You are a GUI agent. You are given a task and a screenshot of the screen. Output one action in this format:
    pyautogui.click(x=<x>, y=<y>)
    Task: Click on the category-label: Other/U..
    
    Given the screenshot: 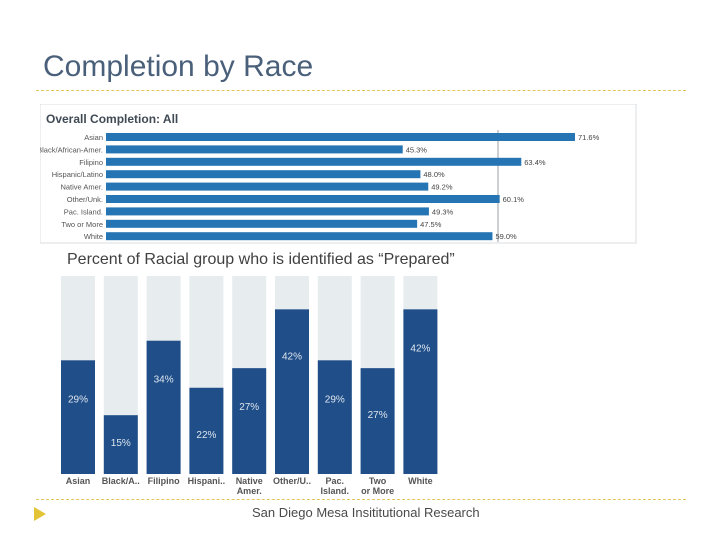 What is the action you would take?
    pyautogui.click(x=292, y=481)
    